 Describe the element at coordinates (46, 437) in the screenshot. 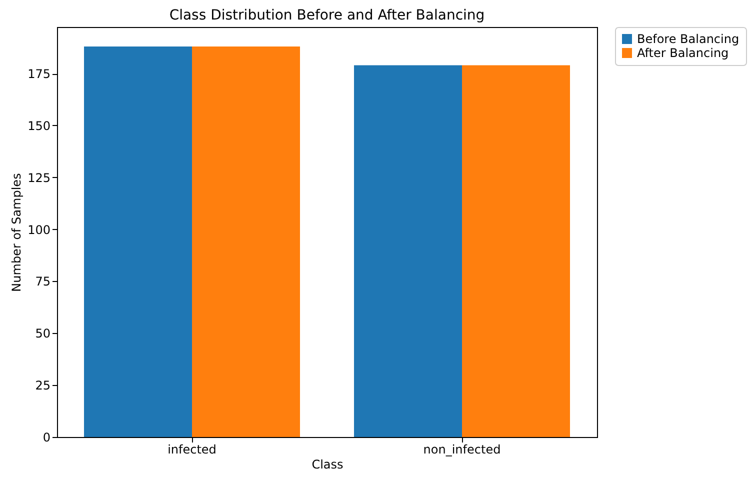

I see `y-tick-label: 0` at that location.